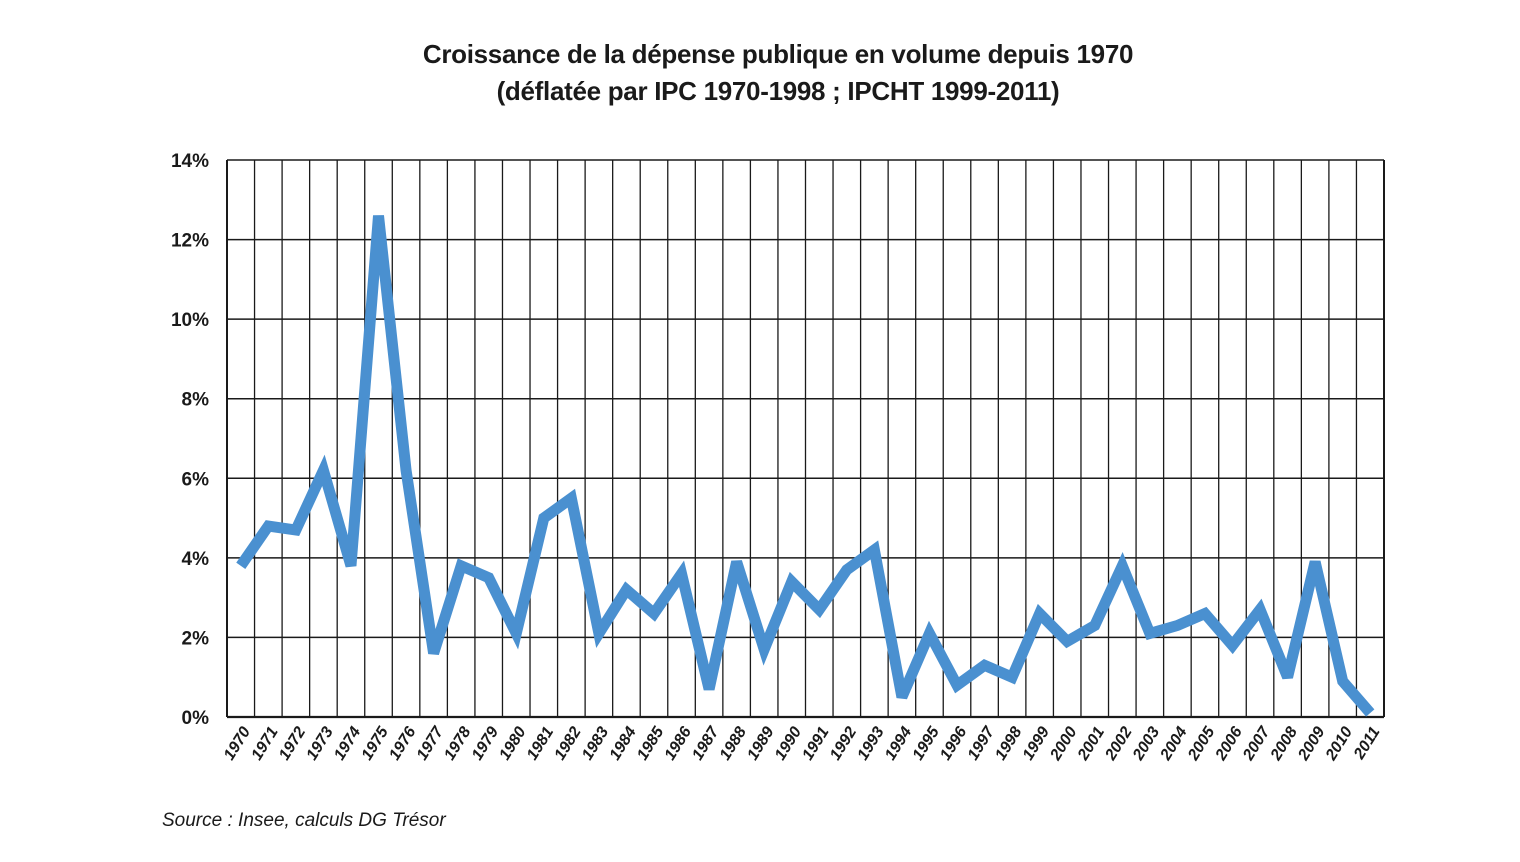 This screenshot has height=862, width=1520. Describe the element at coordinates (320, 743) in the screenshot. I see `x-tick-label: 1973` at that location.